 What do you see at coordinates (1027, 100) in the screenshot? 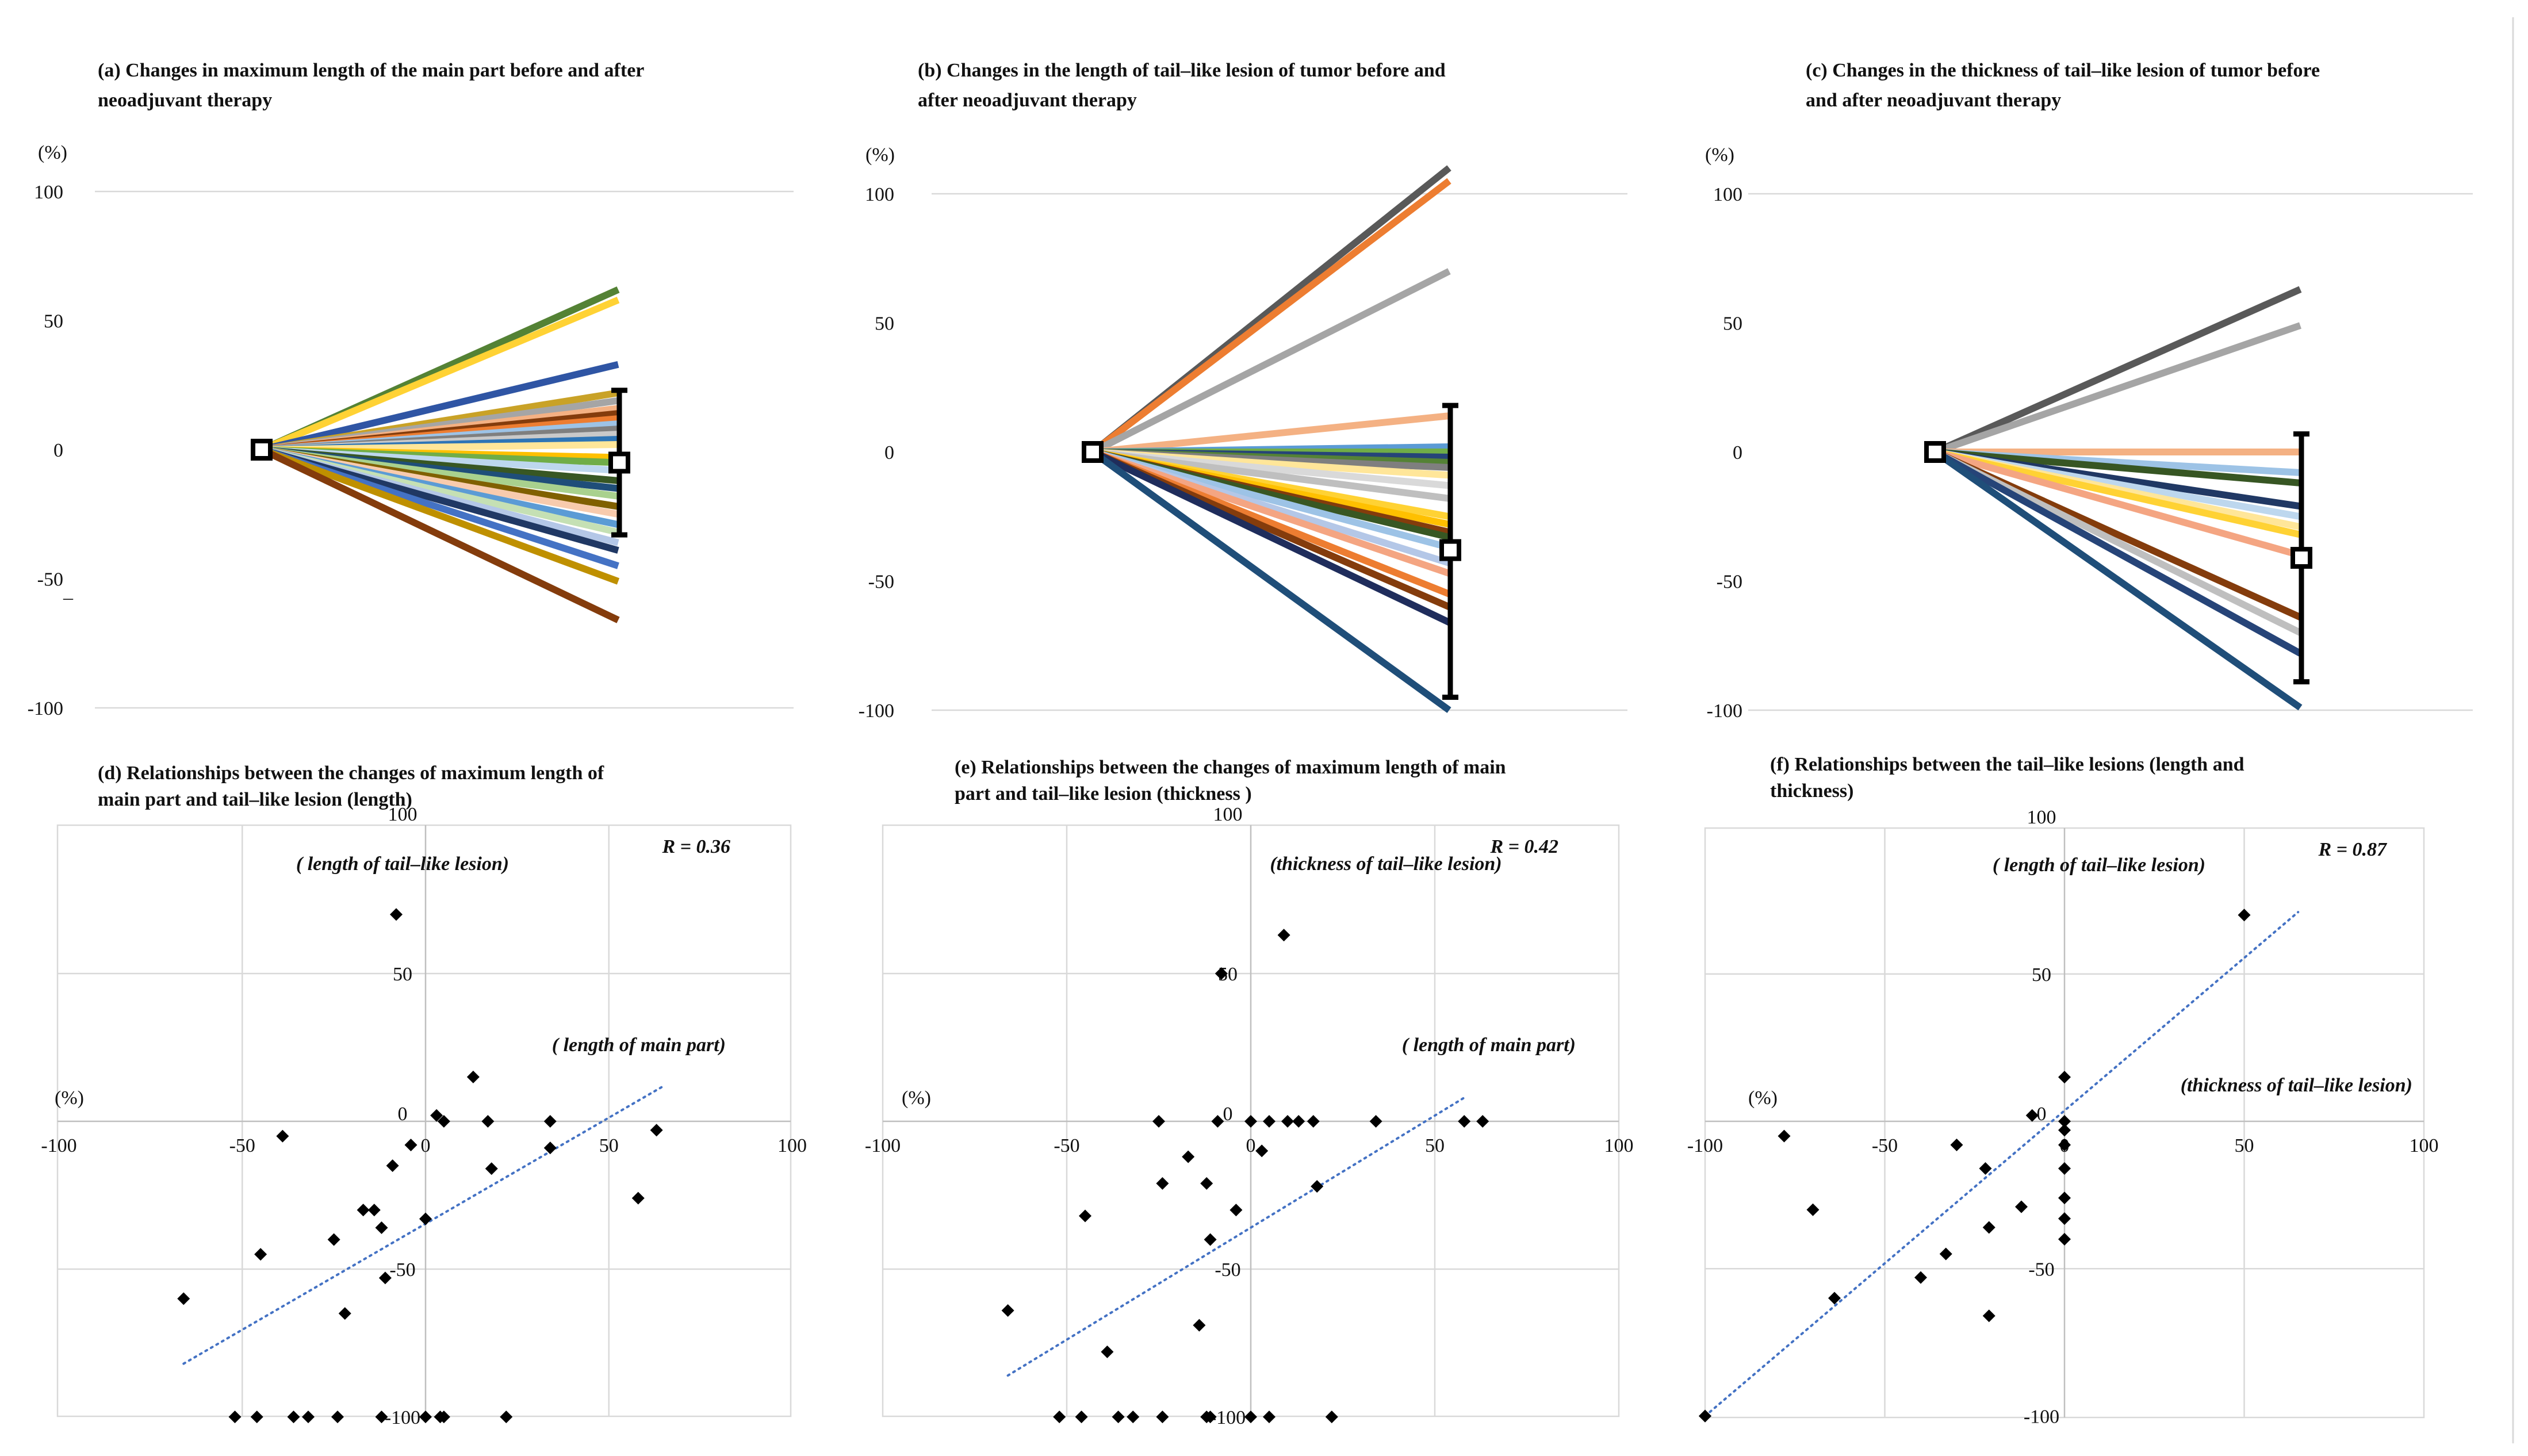
I see `chart-title-line: after neoadjuvant therapy` at bounding box center [1027, 100].